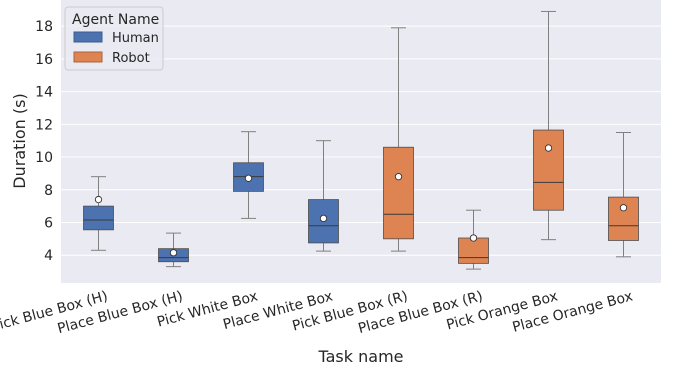 This screenshot has width=699, height=375. Describe the element at coordinates (44, 141) in the screenshot. I see `y-tick-labels: 4 6 8 10 12 14 16 18` at that location.